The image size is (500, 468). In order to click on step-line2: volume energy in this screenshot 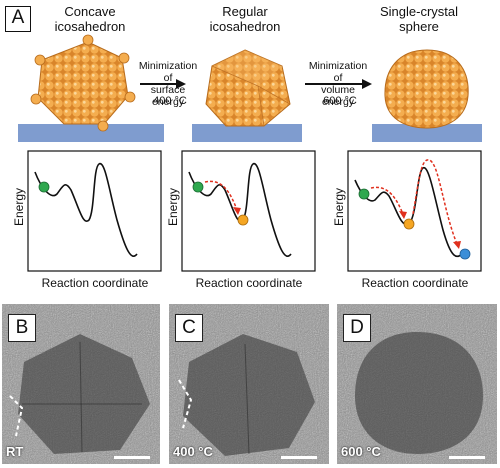, I will do `click(338, 96)`.